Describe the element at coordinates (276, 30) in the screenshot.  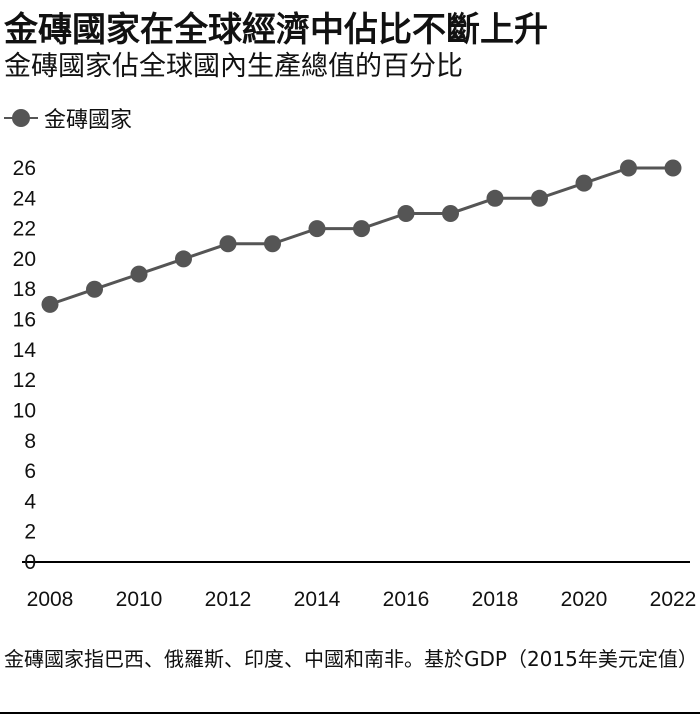
I see `chart-title: 金磚國家在全球經濟中佔比不斷上升` at that location.